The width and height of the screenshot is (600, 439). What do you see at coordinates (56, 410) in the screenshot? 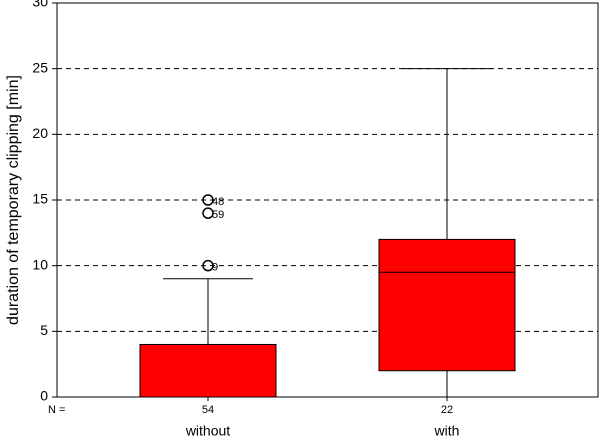
I see `n-label: N =` at bounding box center [56, 410].